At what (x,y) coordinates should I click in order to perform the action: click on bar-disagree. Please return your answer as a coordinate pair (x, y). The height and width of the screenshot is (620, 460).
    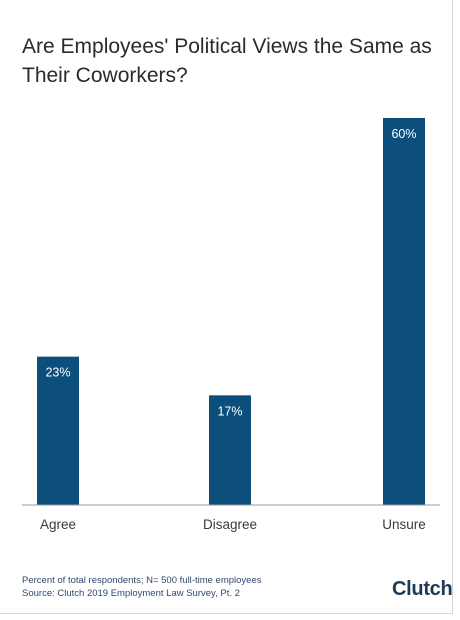
    Looking at the image, I should click on (230, 450).